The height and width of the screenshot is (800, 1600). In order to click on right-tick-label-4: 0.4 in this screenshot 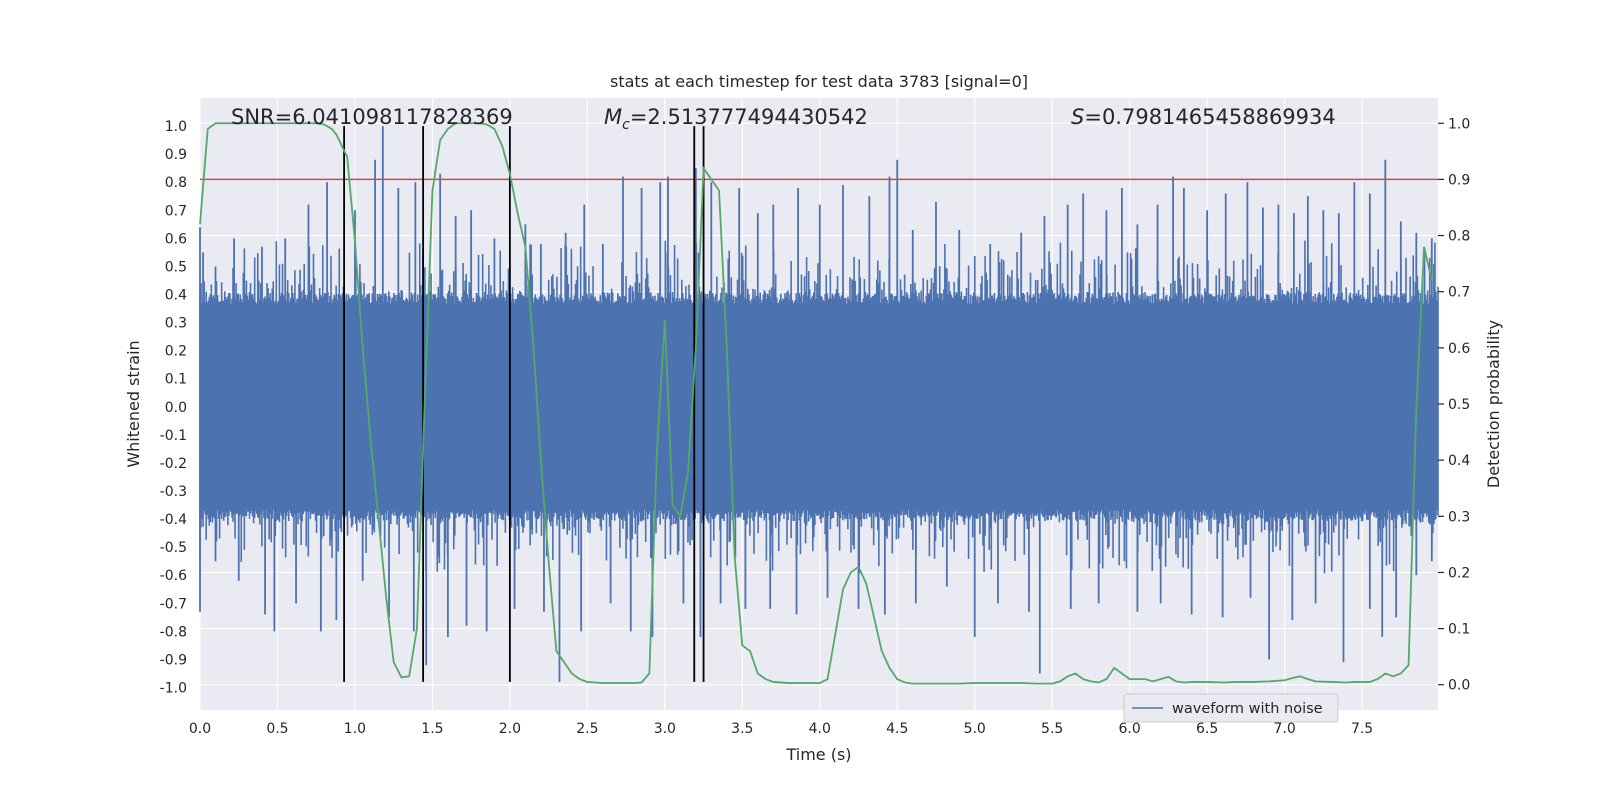, I will do `click(1459, 461)`.